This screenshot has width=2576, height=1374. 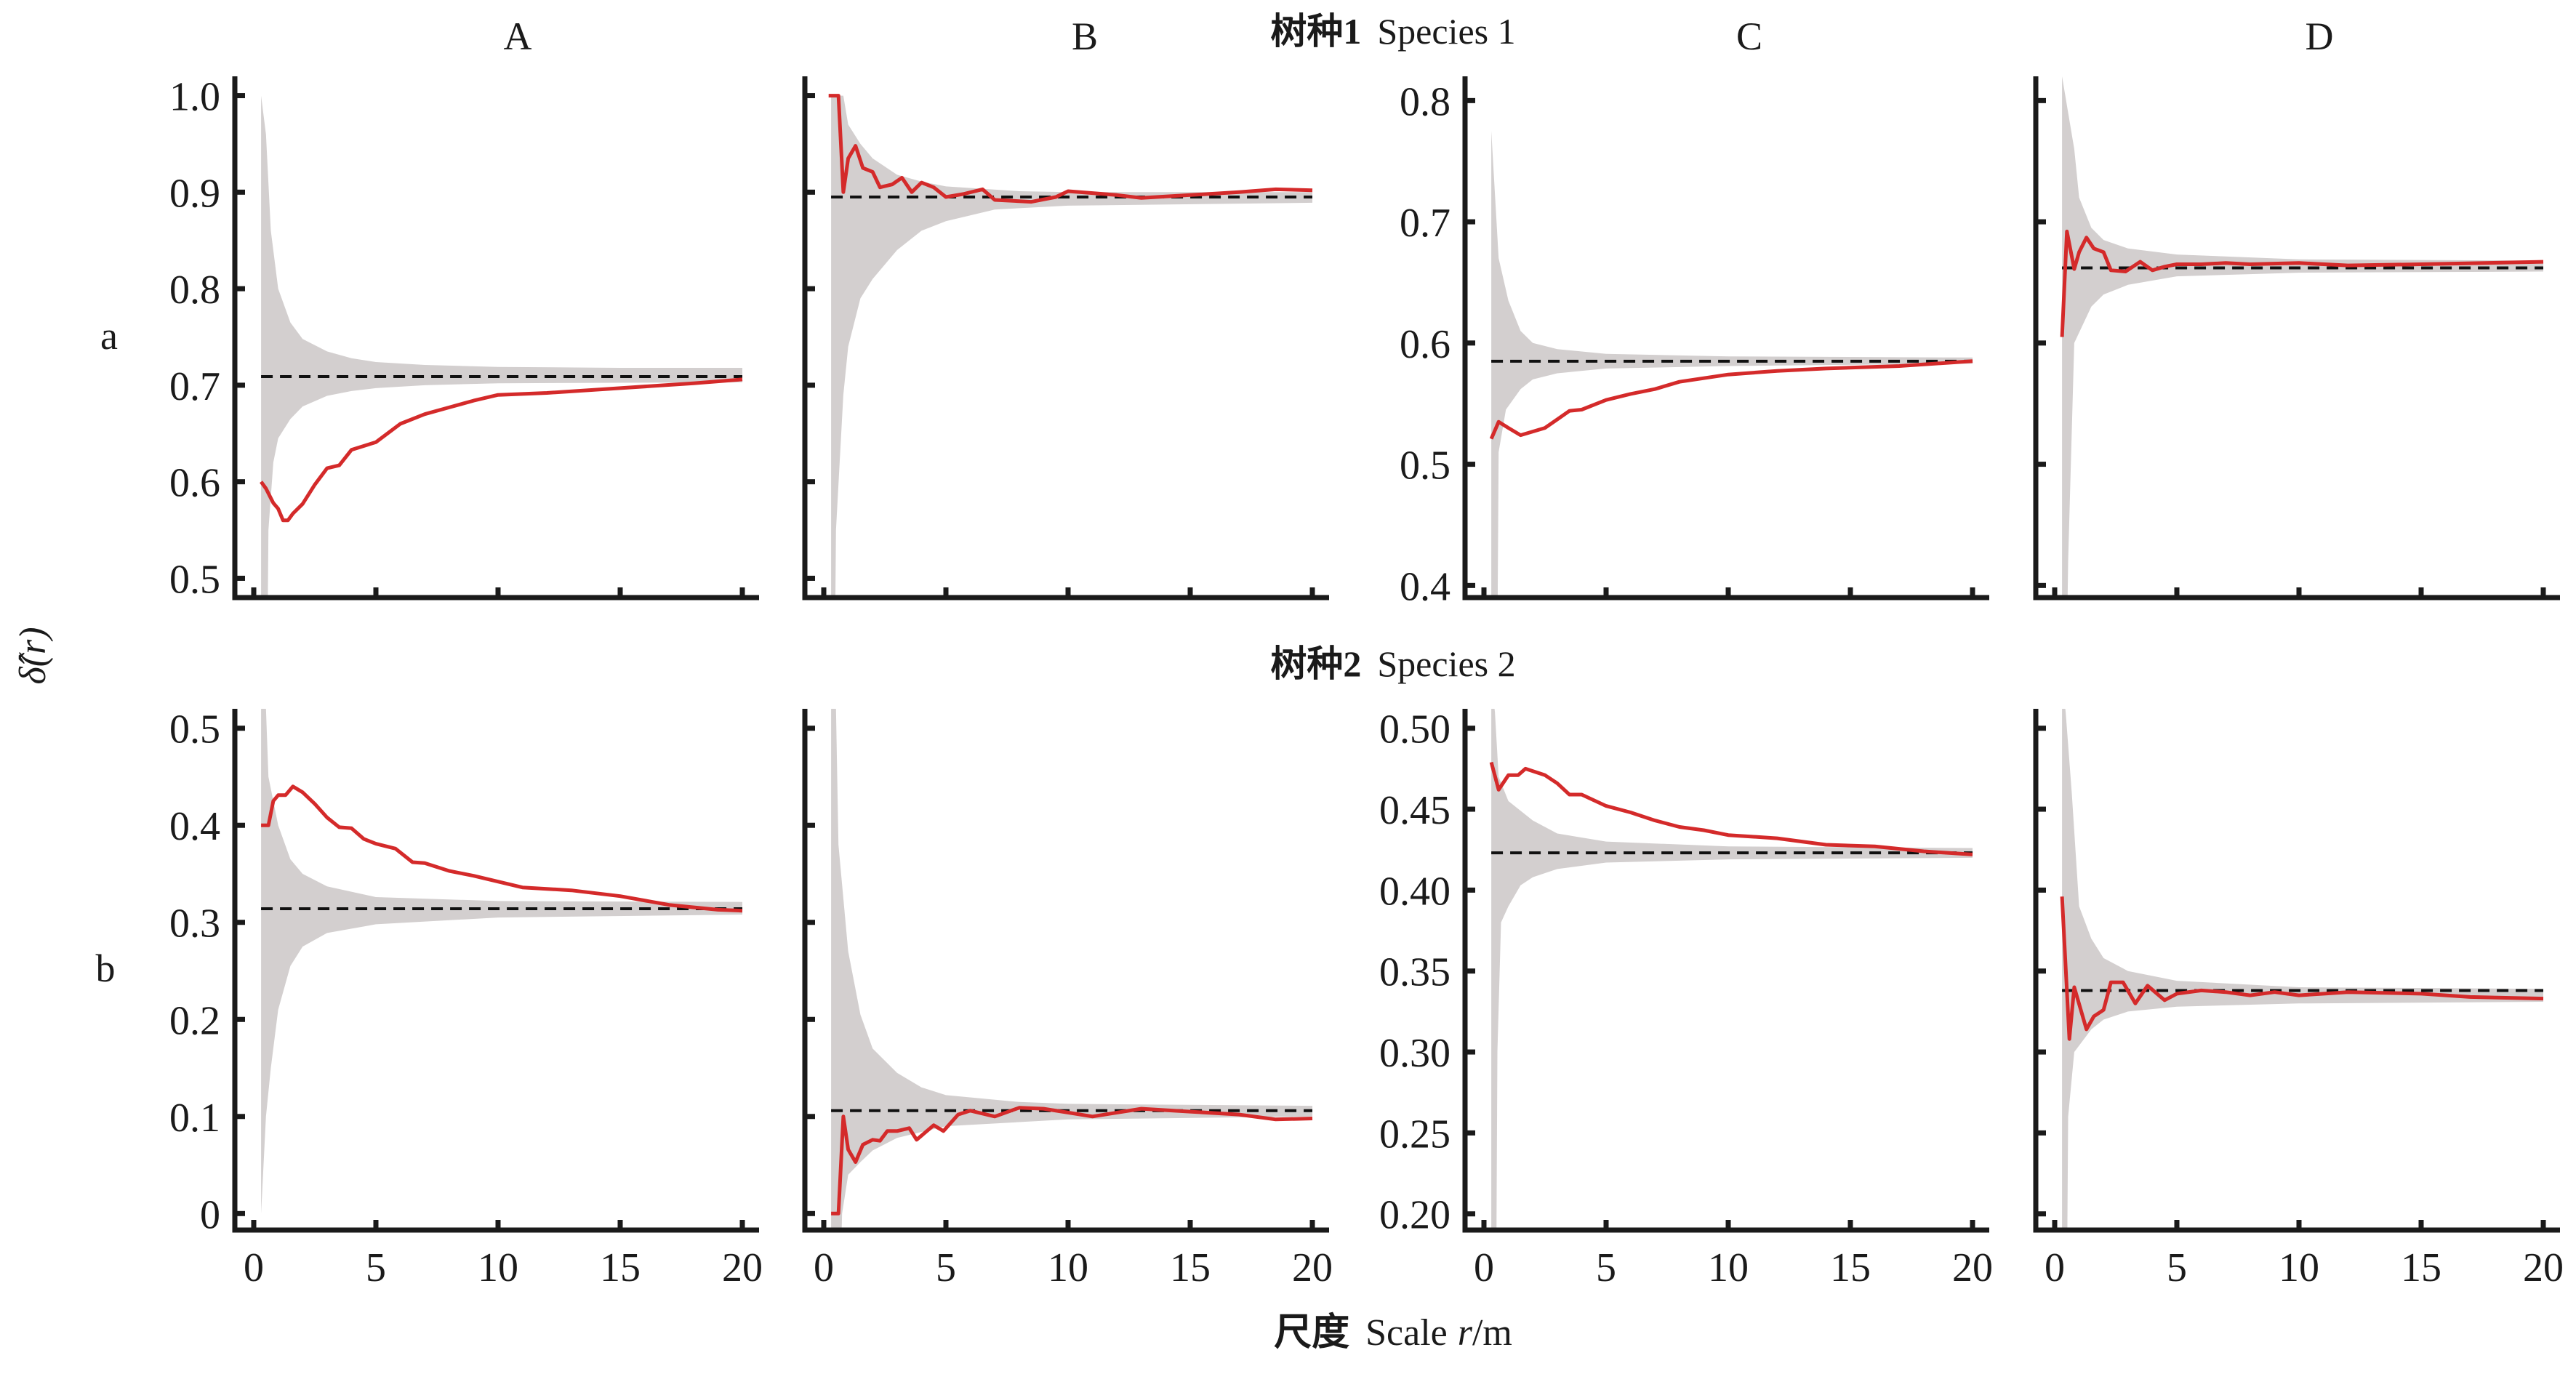 What do you see at coordinates (464, 338) in the screenshot?
I see `panel-A-a: 0.5 0.6 0.7 0.8 0.9 1.0` at bounding box center [464, 338].